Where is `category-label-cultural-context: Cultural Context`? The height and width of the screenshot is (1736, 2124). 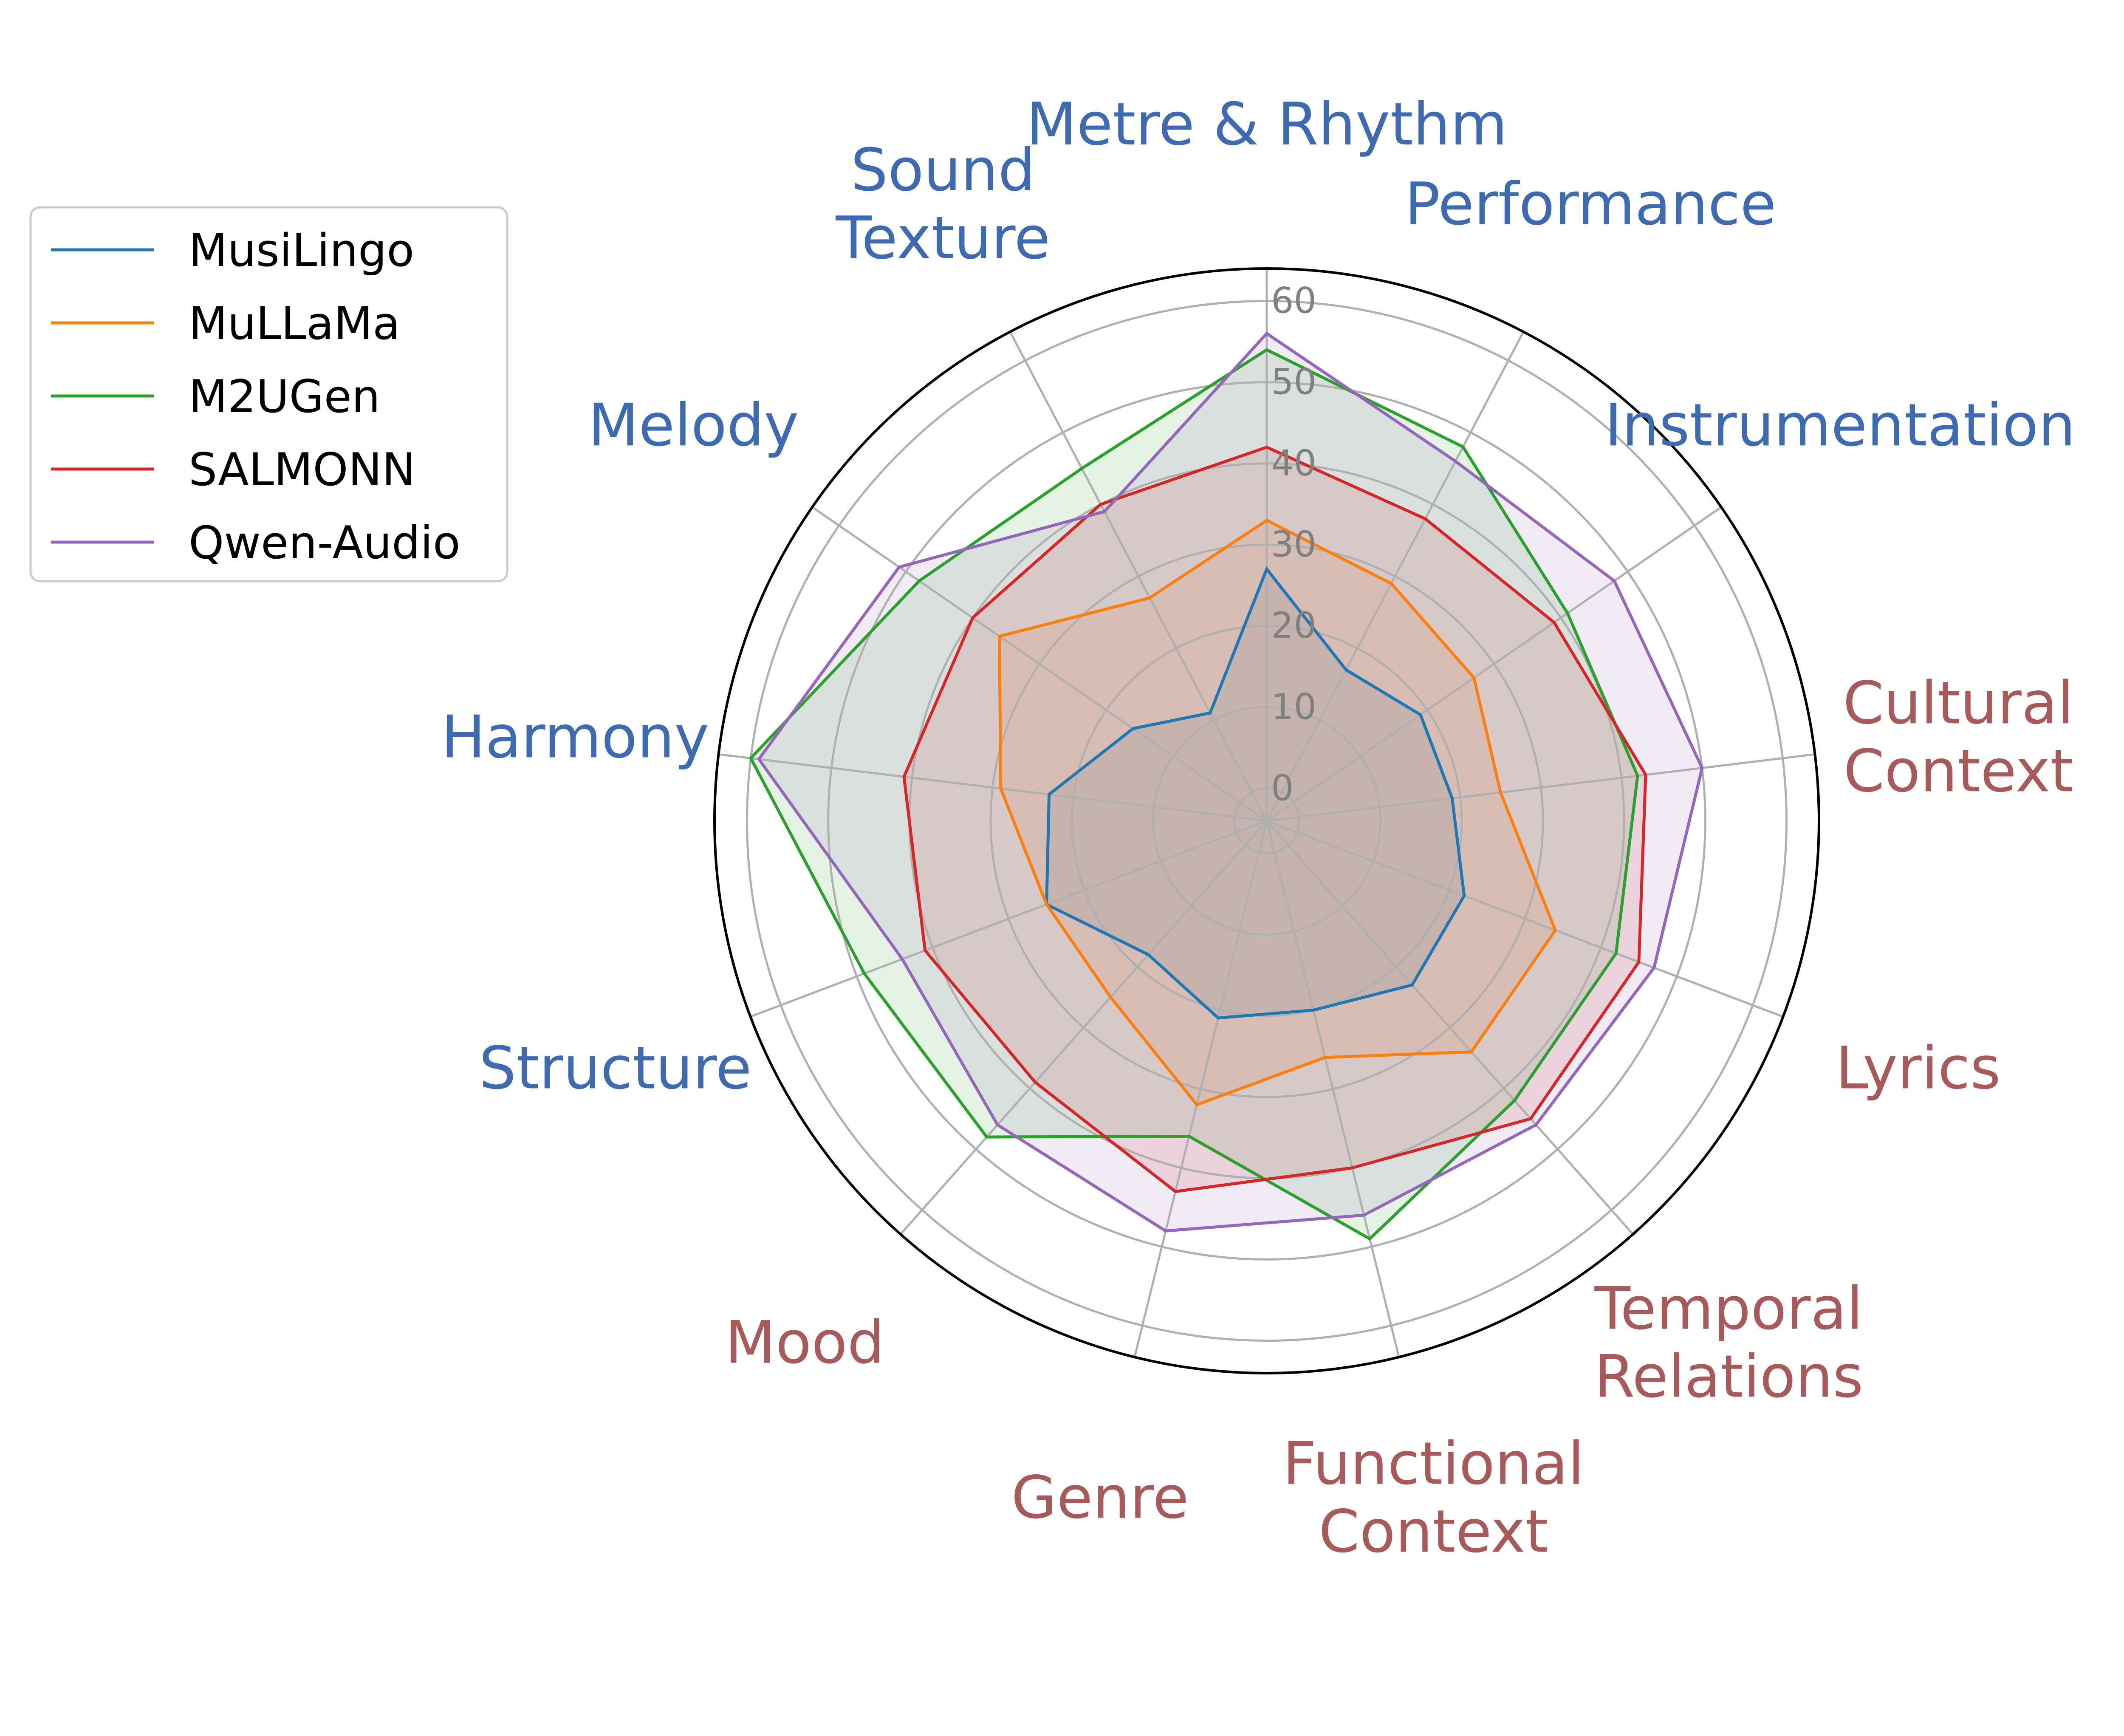 category-label-cultural-context: Cultural Context is located at coordinates (1958, 737).